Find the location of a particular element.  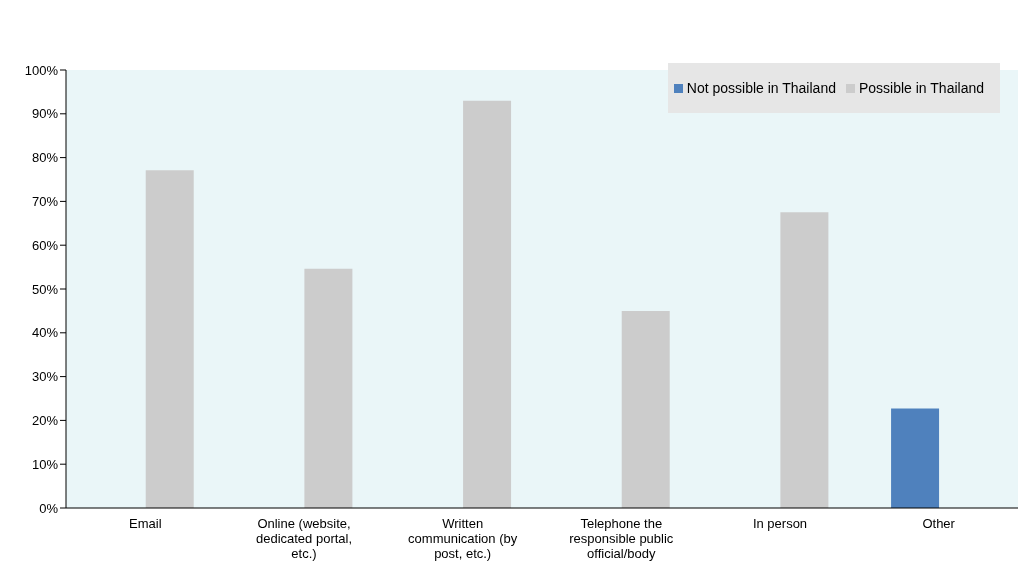

y-tick-label: 50% is located at coordinates (45, 289).